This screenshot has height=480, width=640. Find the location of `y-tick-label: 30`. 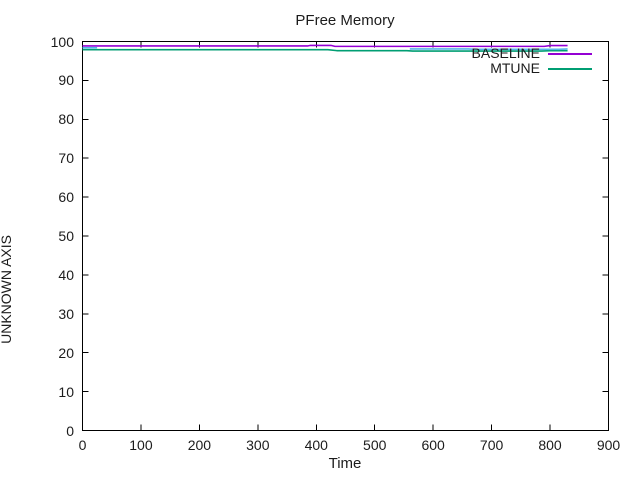

y-tick-label: 30 is located at coordinates (66, 313).